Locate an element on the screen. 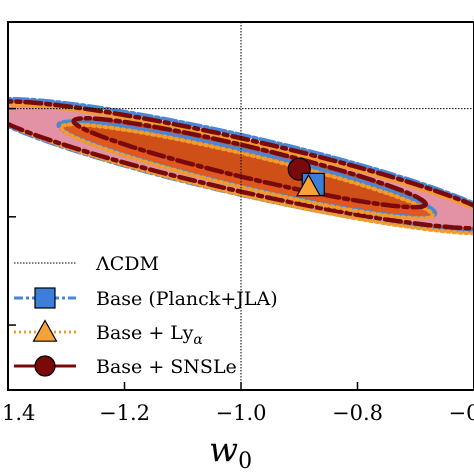 The height and width of the screenshot is (474, 474). legend-label-lya: Base + Lyα is located at coordinates (149, 335).